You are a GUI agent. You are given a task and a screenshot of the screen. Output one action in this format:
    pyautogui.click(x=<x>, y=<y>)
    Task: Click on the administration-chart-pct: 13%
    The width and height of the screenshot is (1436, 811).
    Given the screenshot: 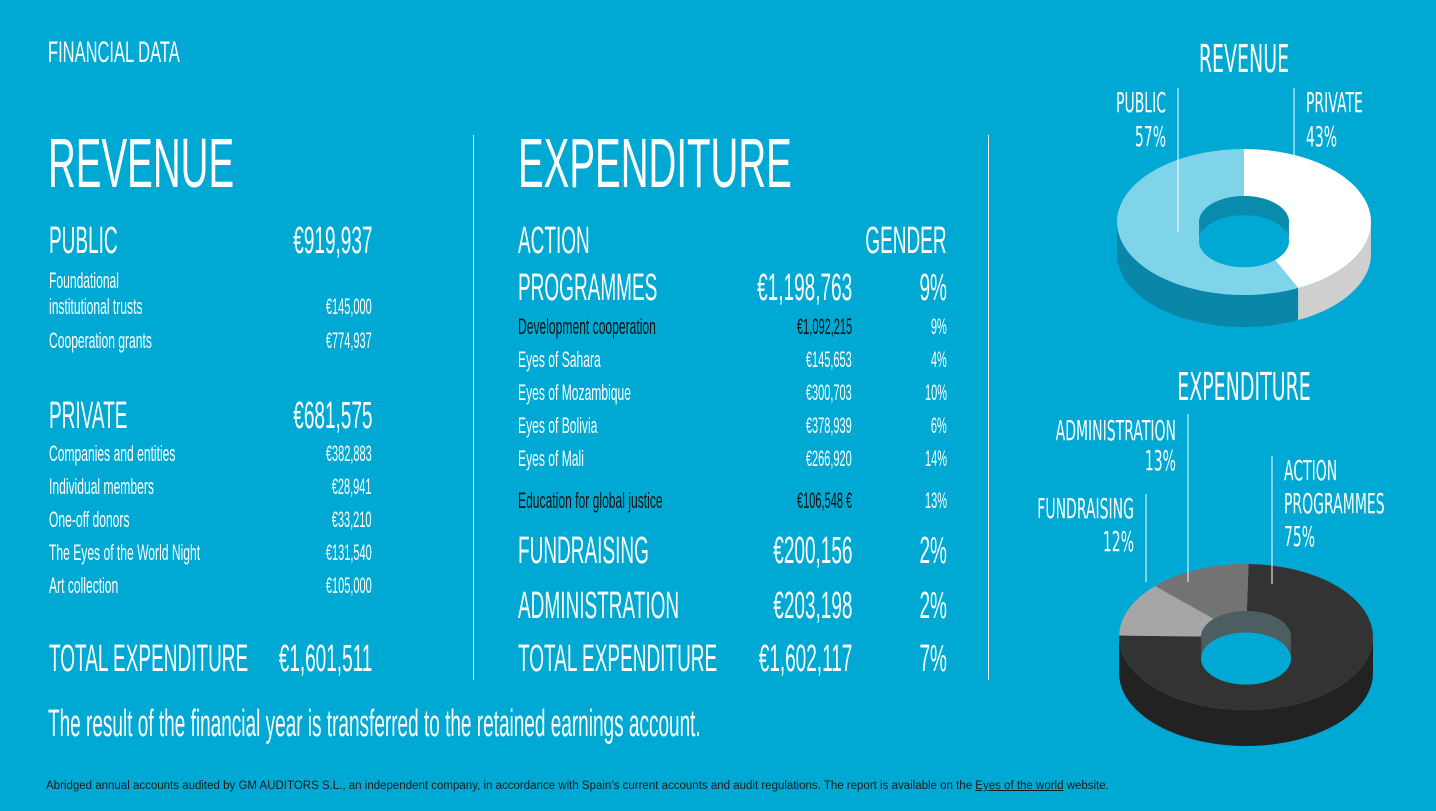 What is the action you would take?
    pyautogui.click(x=1160, y=461)
    